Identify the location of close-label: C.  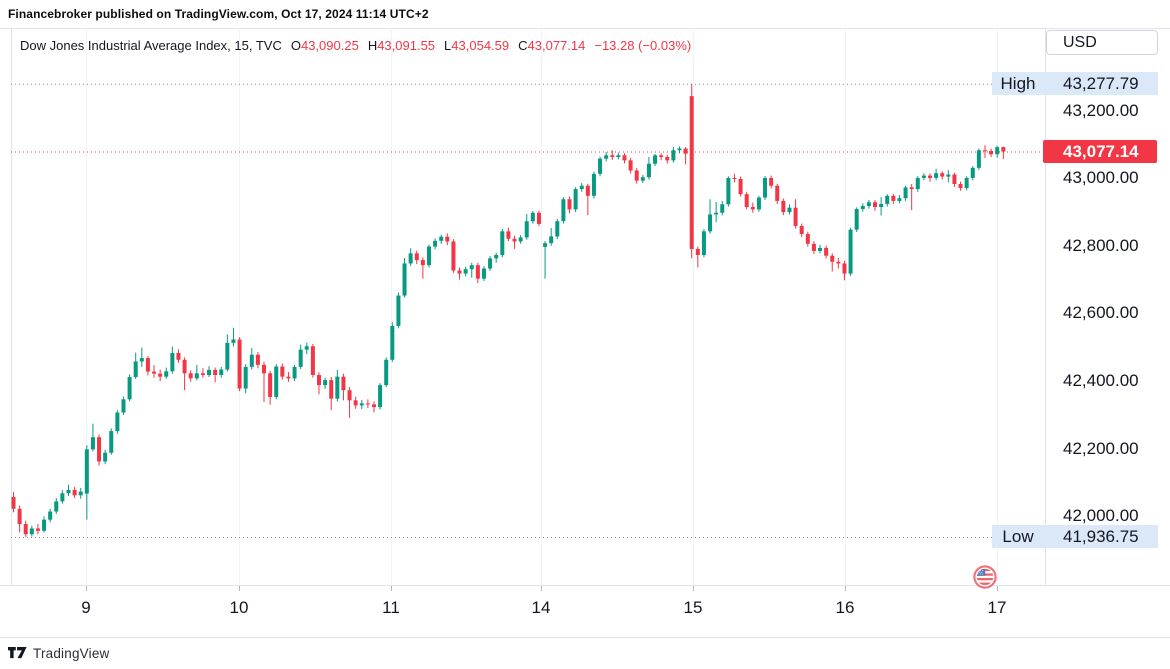
(523, 45).